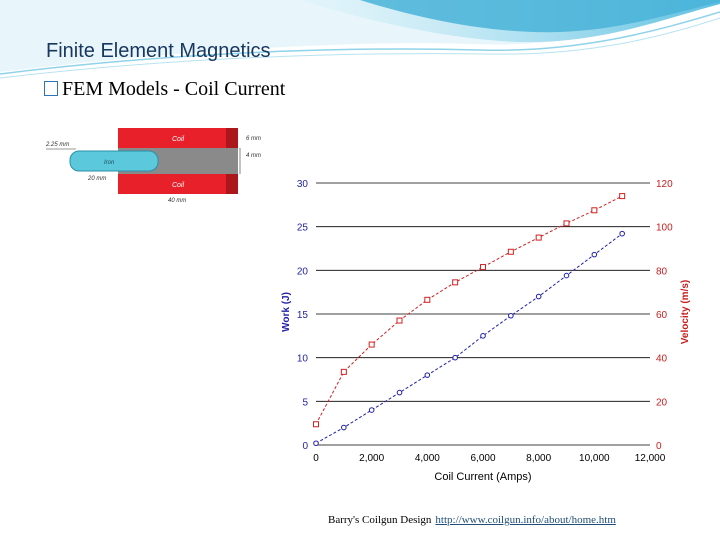 Image resolution: width=720 pixels, height=540 pixels. I want to click on x-tick-label: 0, so click(316, 458).